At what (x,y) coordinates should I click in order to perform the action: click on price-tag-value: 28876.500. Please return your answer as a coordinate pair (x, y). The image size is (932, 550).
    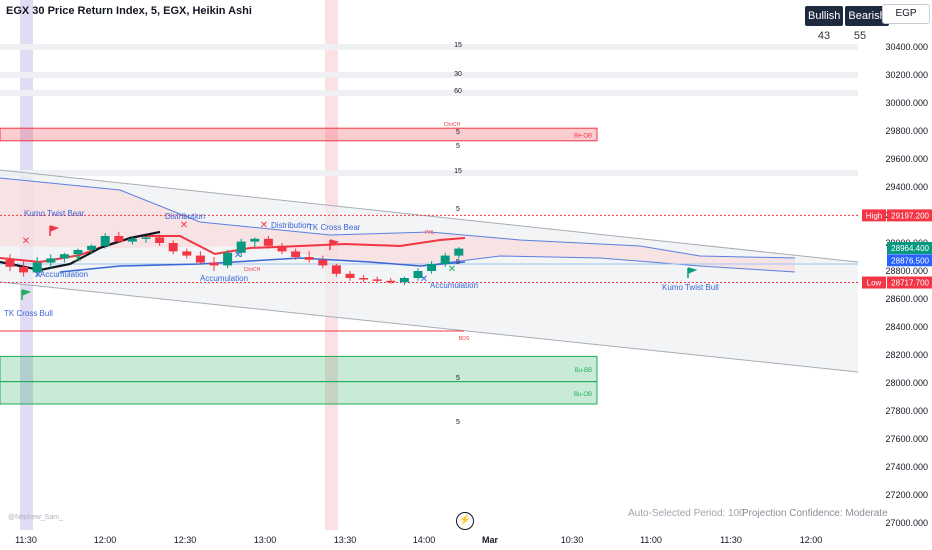
    Looking at the image, I should click on (910, 260).